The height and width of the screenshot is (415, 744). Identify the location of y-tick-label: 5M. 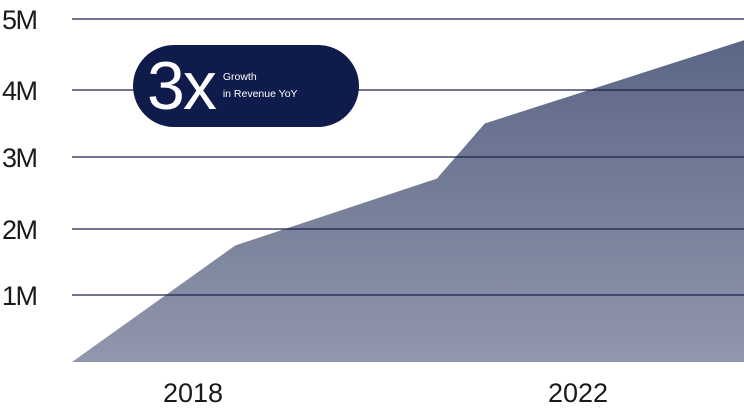
(19, 20).